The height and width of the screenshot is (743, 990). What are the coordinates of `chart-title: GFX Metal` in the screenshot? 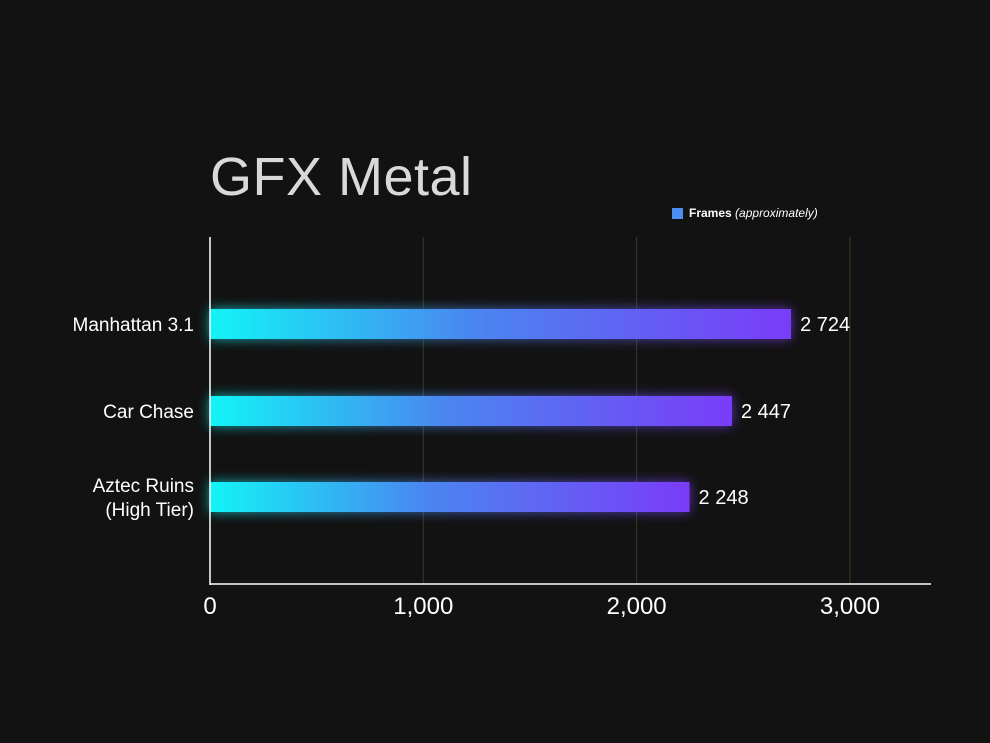 It's located at (341, 177).